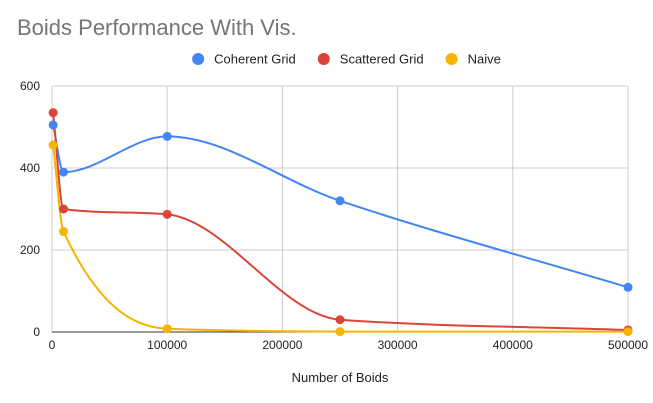 This screenshot has width=653, height=403. What do you see at coordinates (30, 250) in the screenshot?
I see `y-tick-label: 200` at bounding box center [30, 250].